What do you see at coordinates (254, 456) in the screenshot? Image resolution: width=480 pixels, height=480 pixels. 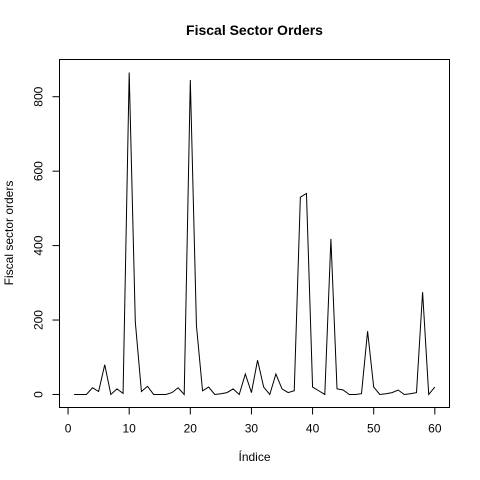 I see `x-axis-label: Índice` at bounding box center [254, 456].